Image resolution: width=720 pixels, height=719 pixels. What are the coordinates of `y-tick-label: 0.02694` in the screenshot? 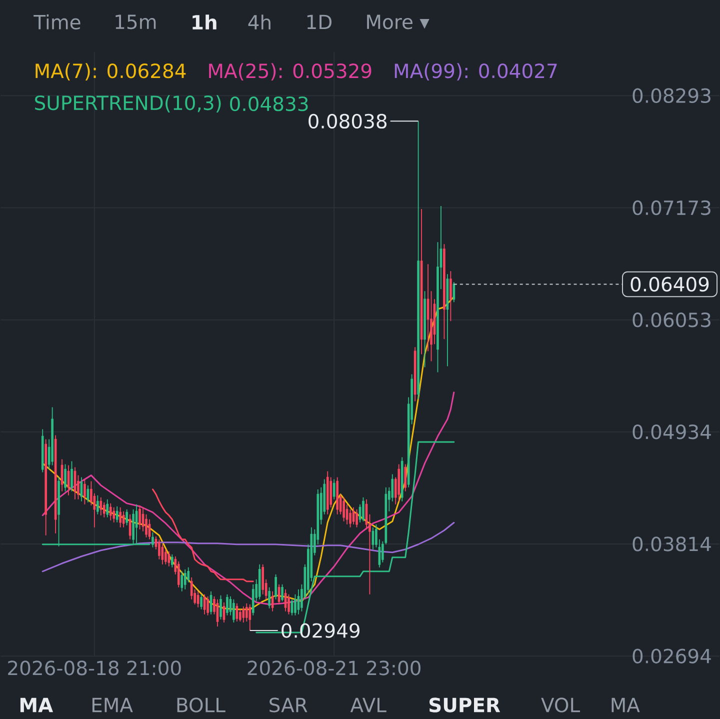 It's located at (671, 656).